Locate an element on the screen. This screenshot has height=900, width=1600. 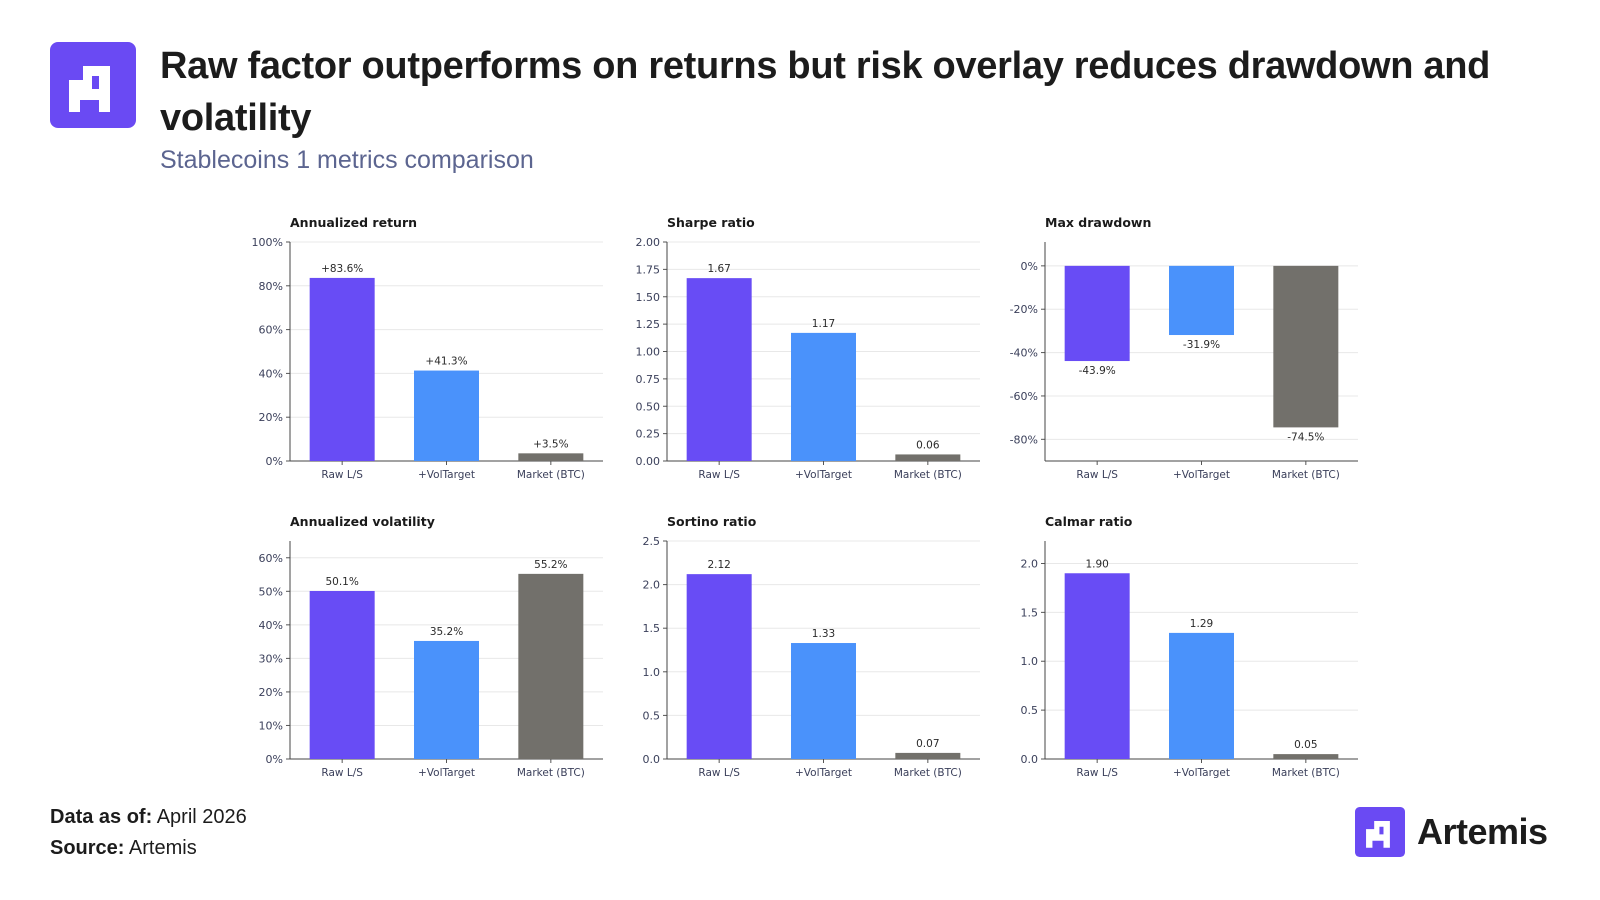
y-tick-label: -60% is located at coordinates (1024, 396).